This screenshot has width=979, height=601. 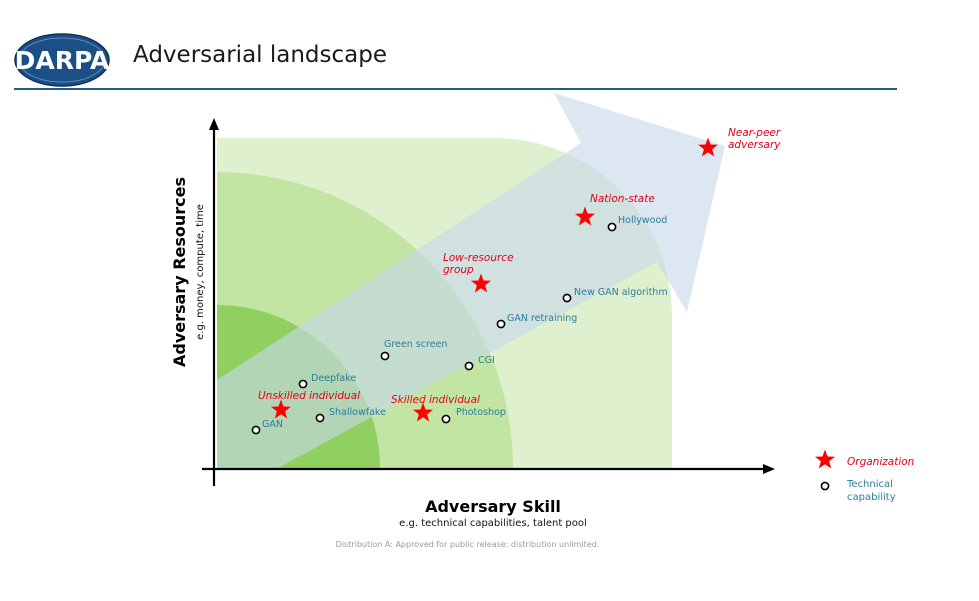 What do you see at coordinates (769, 469) in the screenshot?
I see `x-axis-arrowhead` at bounding box center [769, 469].